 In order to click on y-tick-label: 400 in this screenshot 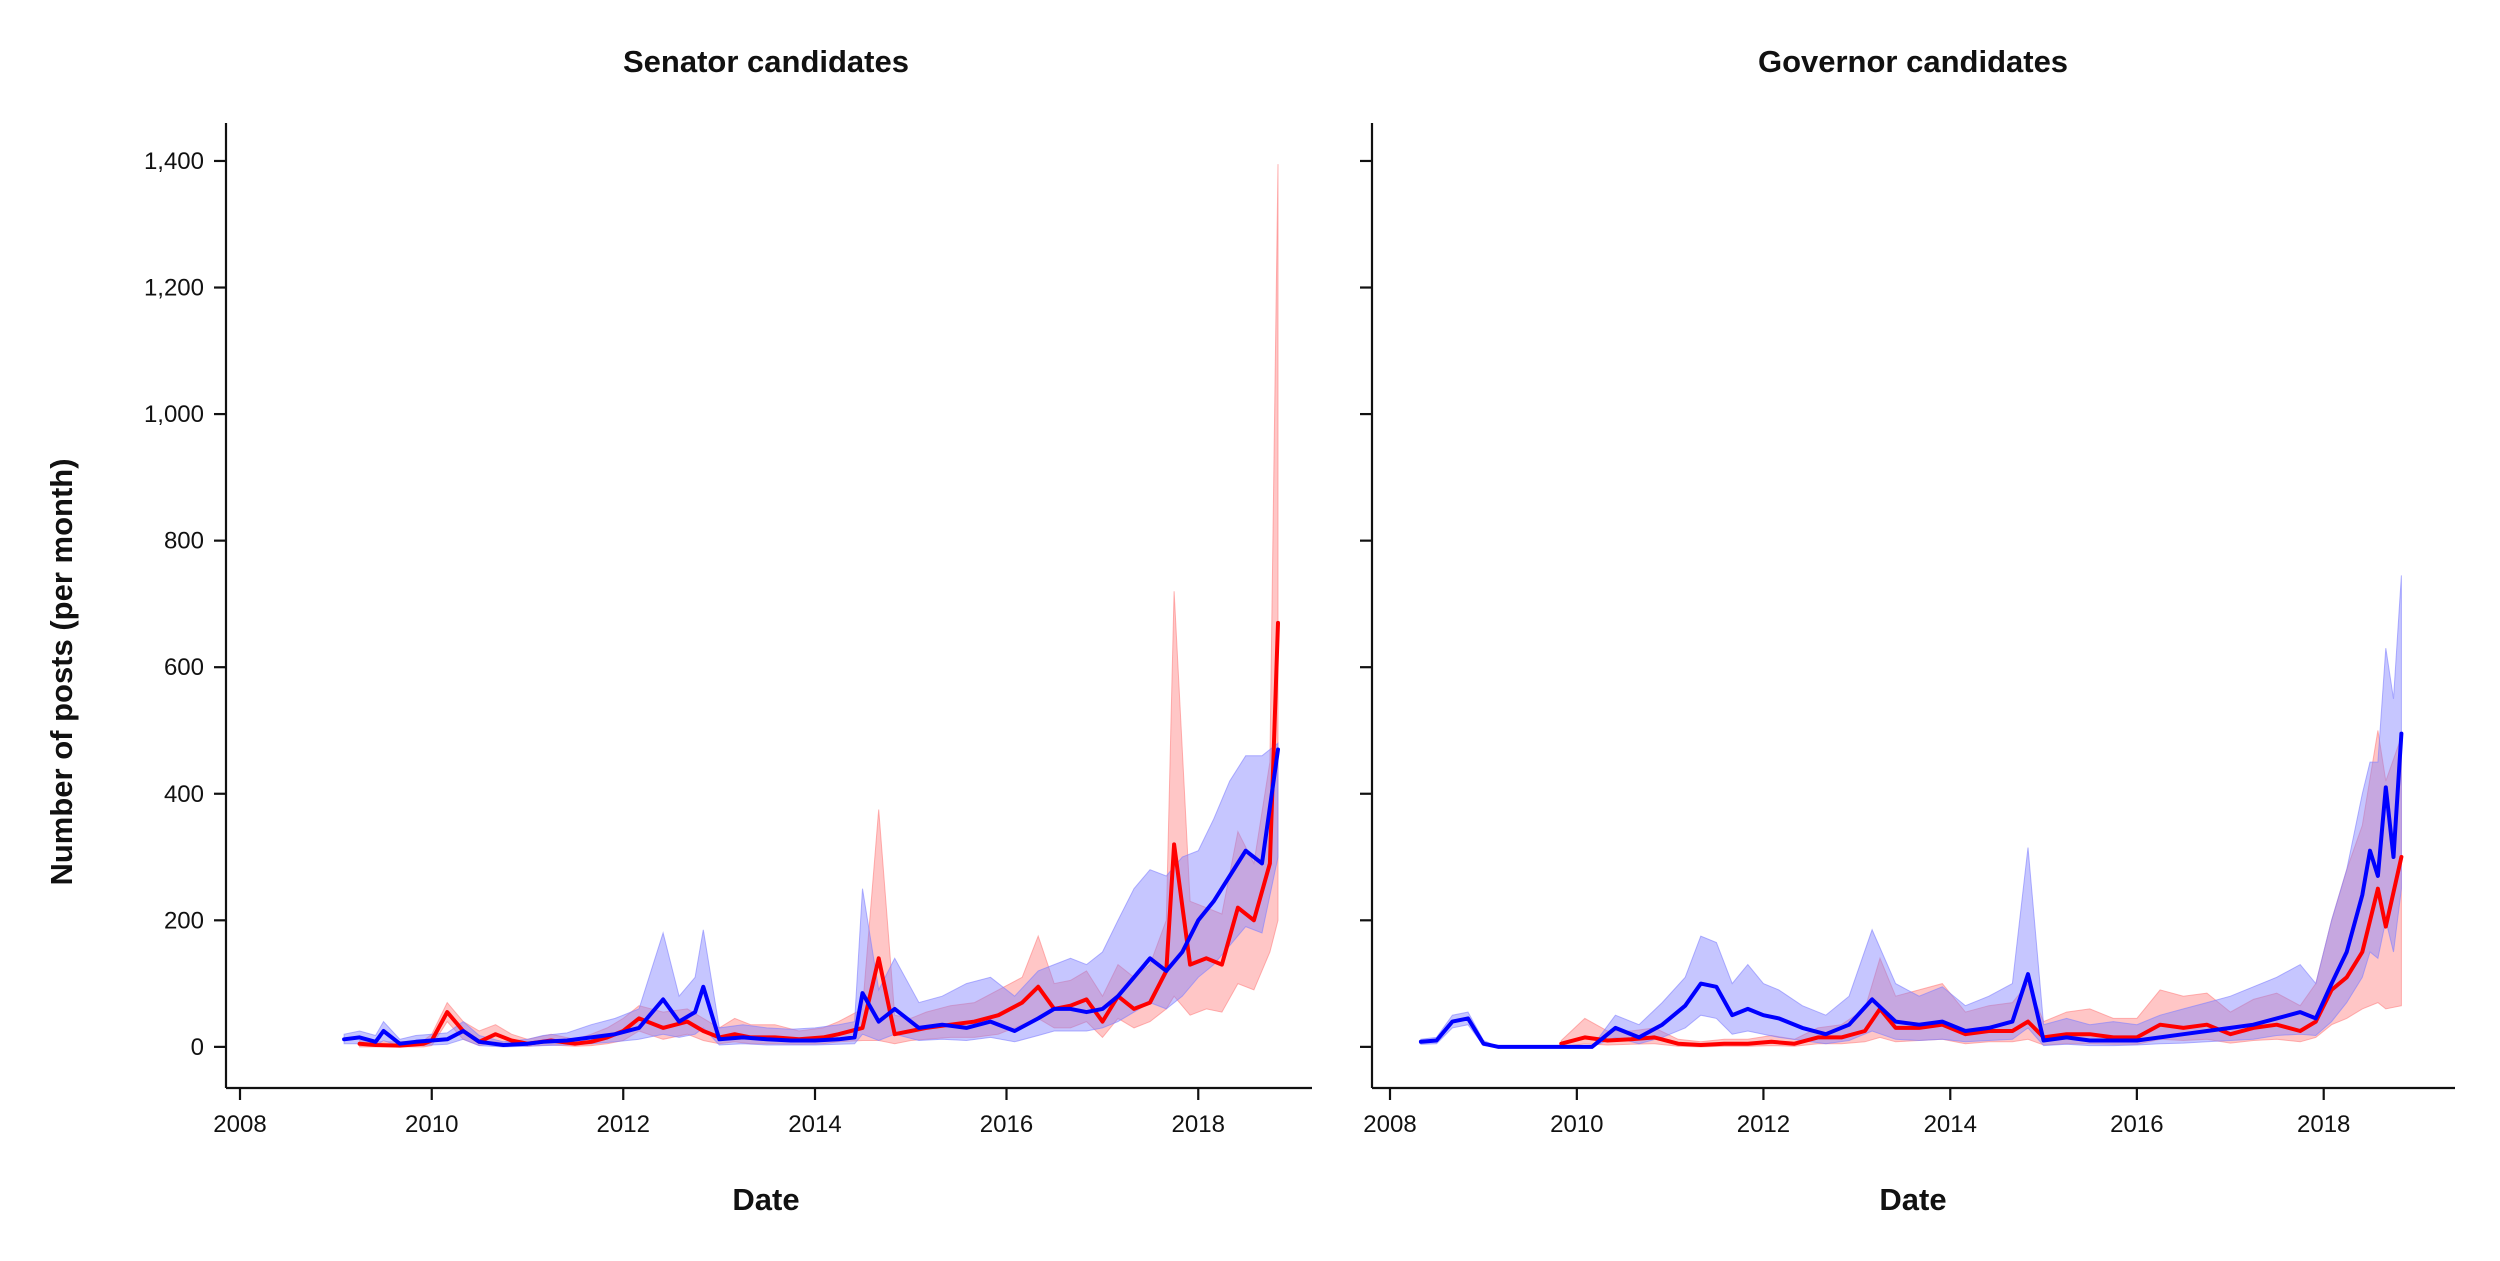, I will do `click(184, 794)`.